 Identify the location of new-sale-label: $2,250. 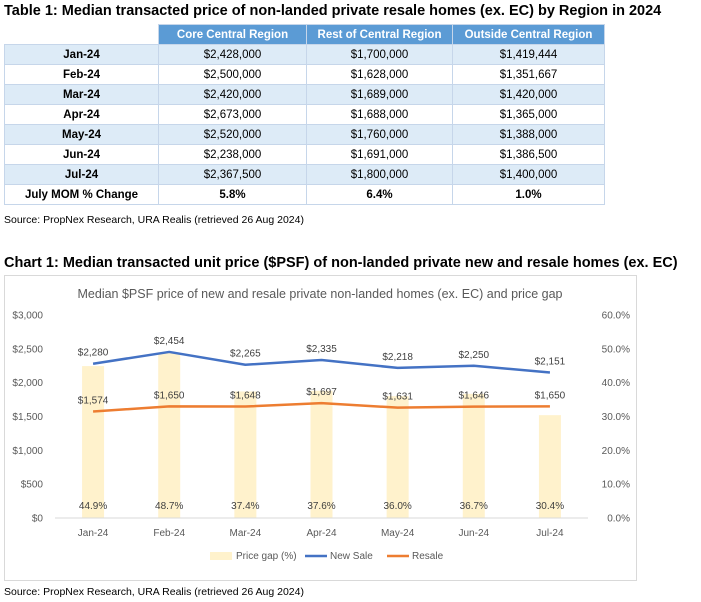
(473, 355).